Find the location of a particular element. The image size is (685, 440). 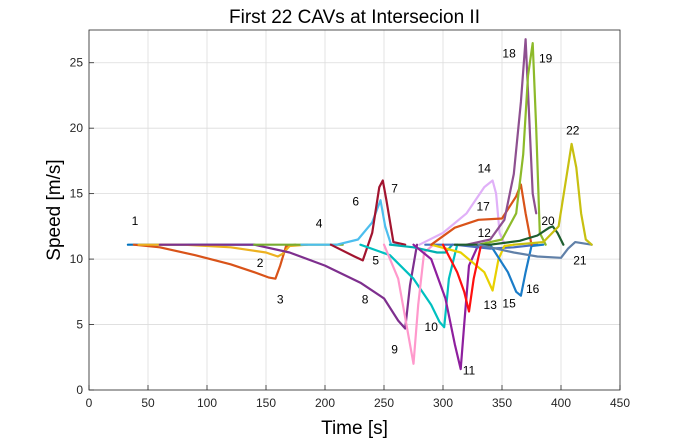

series-label-20: 20 is located at coordinates (548, 221).